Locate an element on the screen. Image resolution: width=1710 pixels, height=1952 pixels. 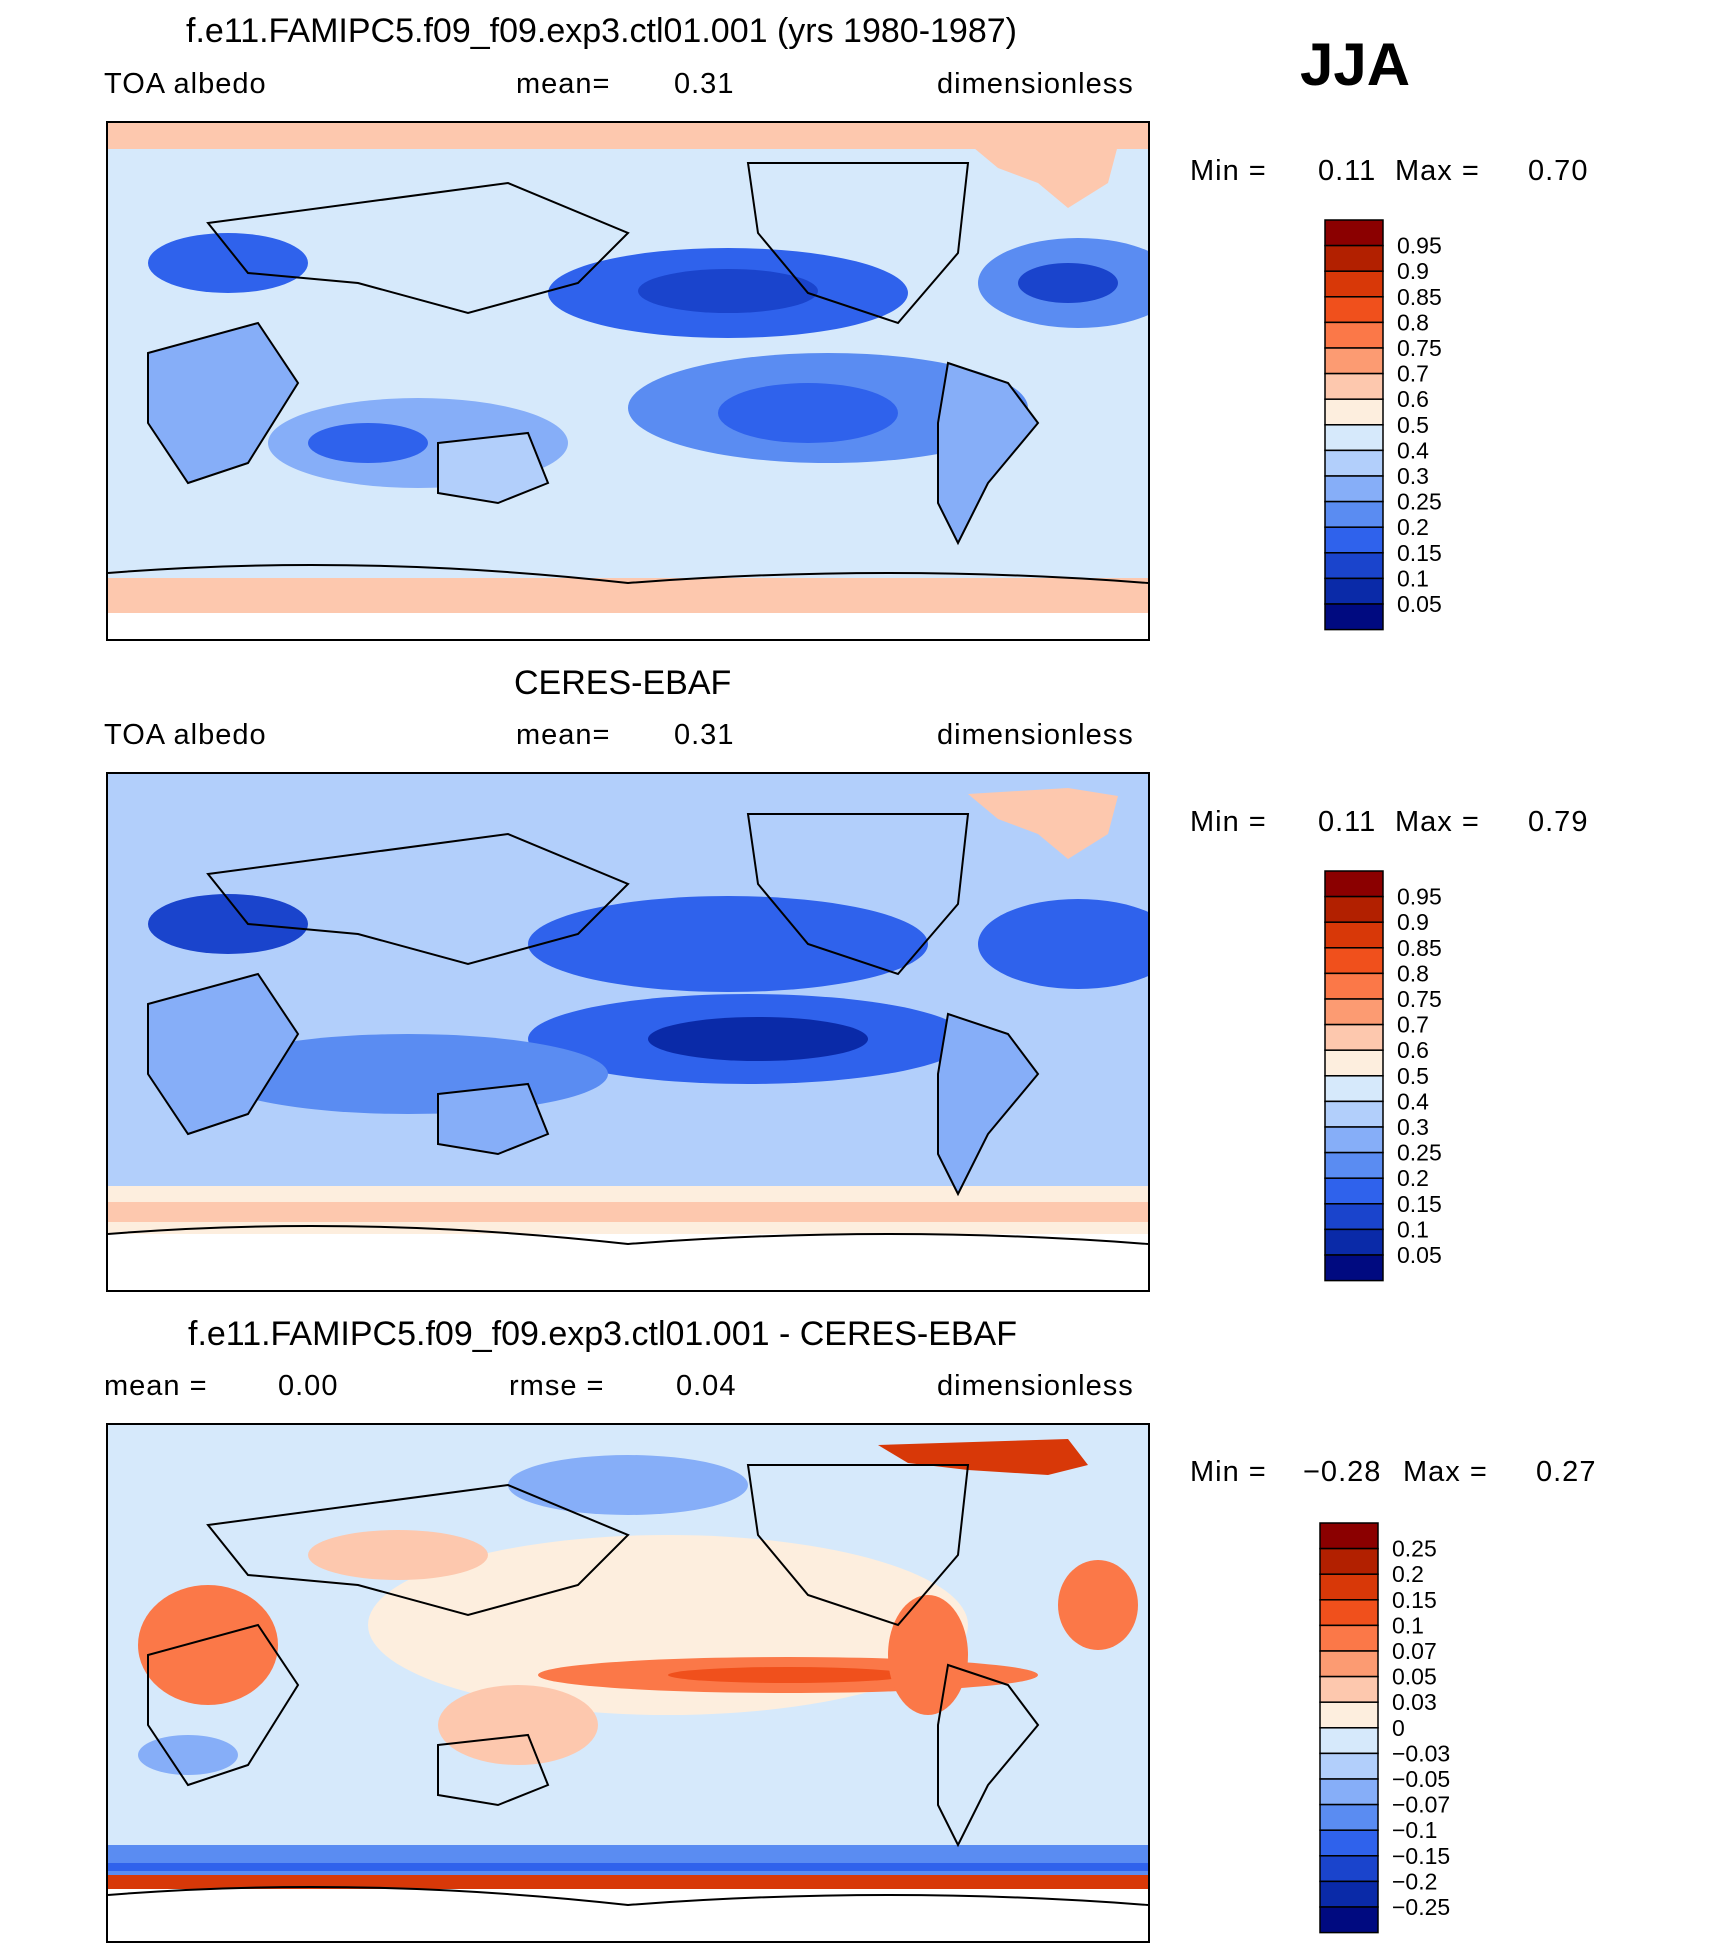
panel3-min-label: Min = is located at coordinates (1228, 1472).